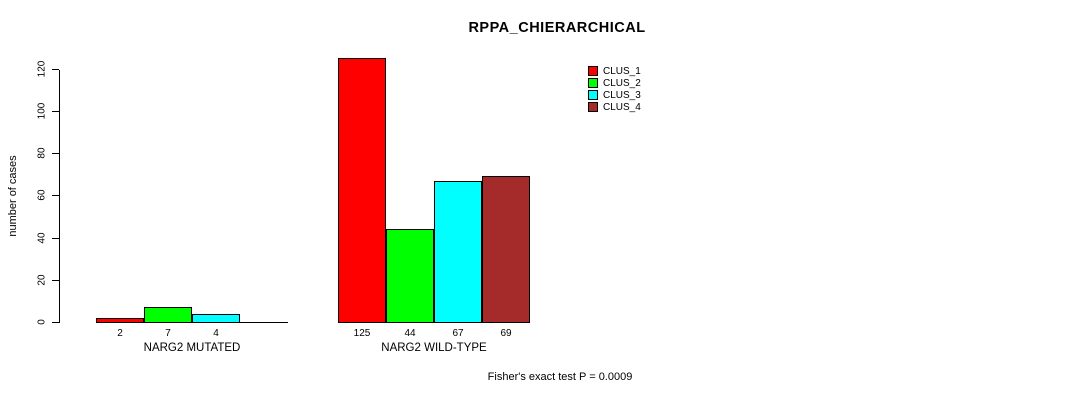 The height and width of the screenshot is (400, 1090). Describe the element at coordinates (560, 377) in the screenshot. I see `footer-note: Fisher's exact test P = 0.0009` at that location.